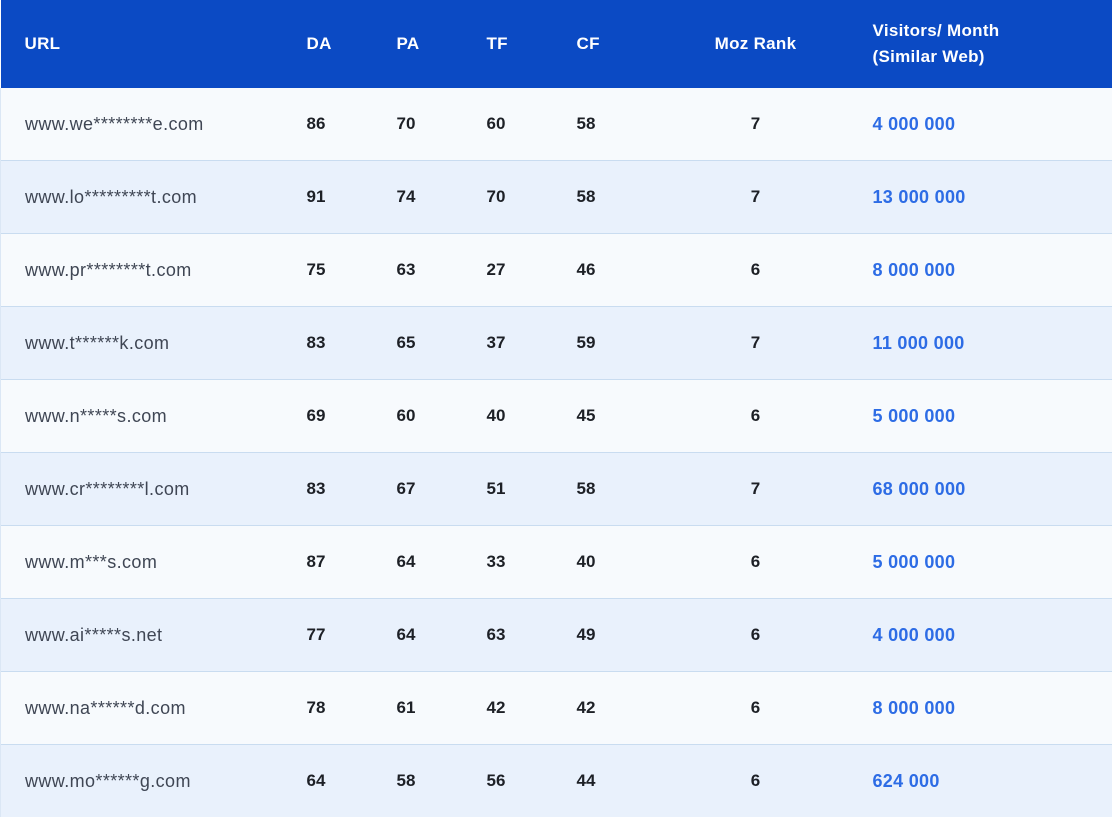 The width and height of the screenshot is (1112, 817). What do you see at coordinates (512, 44) in the screenshot?
I see `header-tf: TF` at bounding box center [512, 44].